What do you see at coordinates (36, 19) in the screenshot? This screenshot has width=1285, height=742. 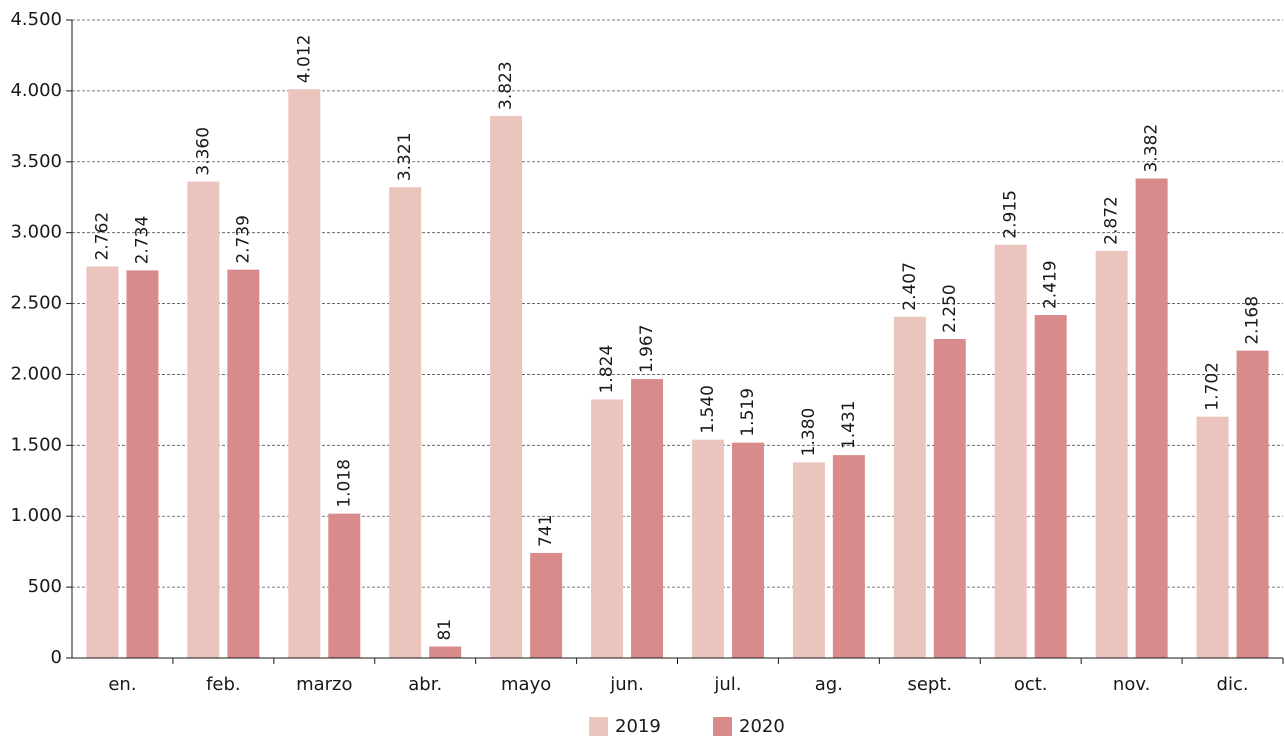 I see `y-tick-label: 4.500` at bounding box center [36, 19].